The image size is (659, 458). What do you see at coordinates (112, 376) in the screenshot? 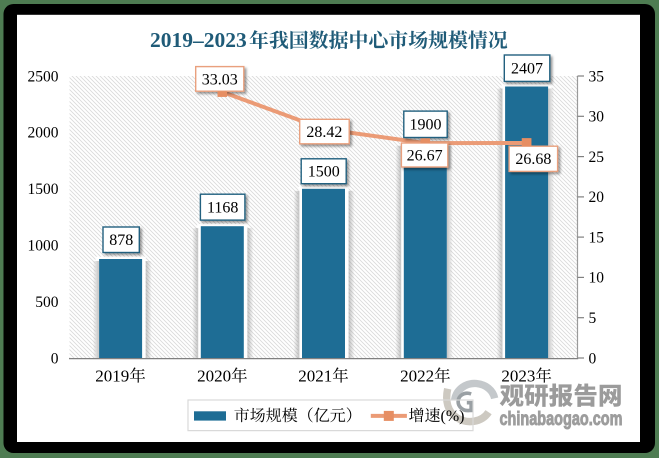
I see `svg-text: 2019` at bounding box center [112, 376].